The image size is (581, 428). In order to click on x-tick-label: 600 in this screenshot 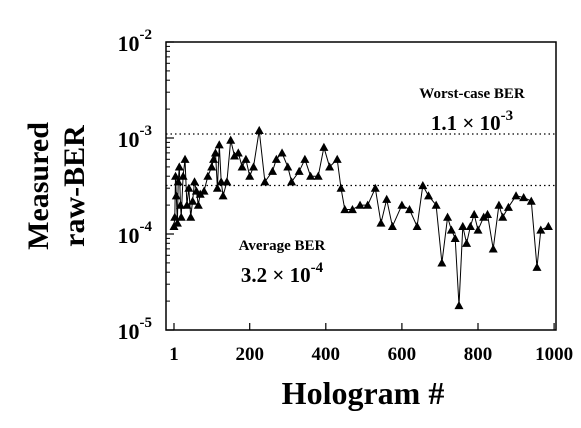, I will do `click(402, 354)`.